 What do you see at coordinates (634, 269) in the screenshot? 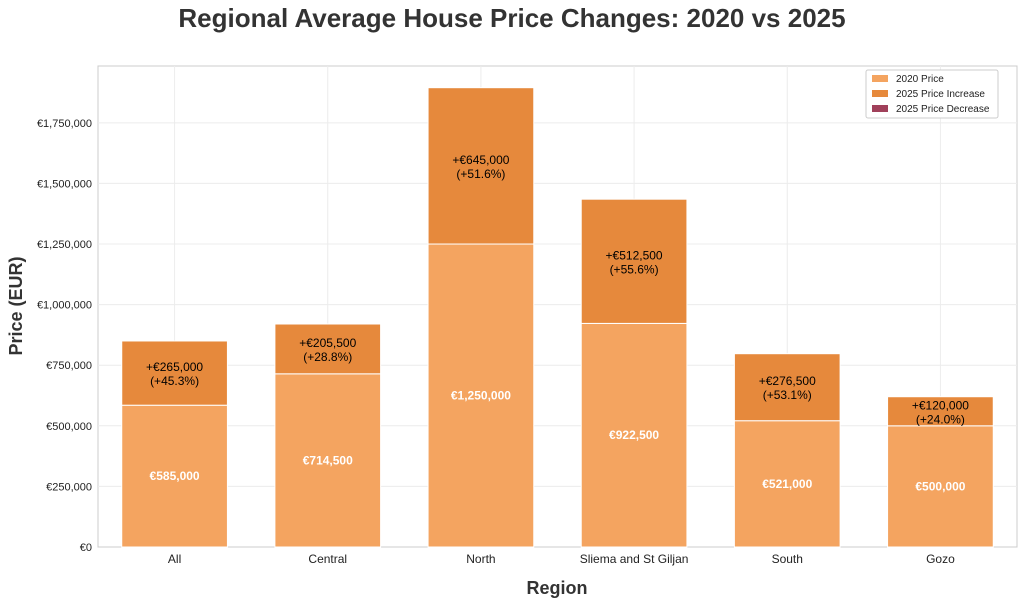
I see `increase-percent-label: (+55.6%)` at bounding box center [634, 269].